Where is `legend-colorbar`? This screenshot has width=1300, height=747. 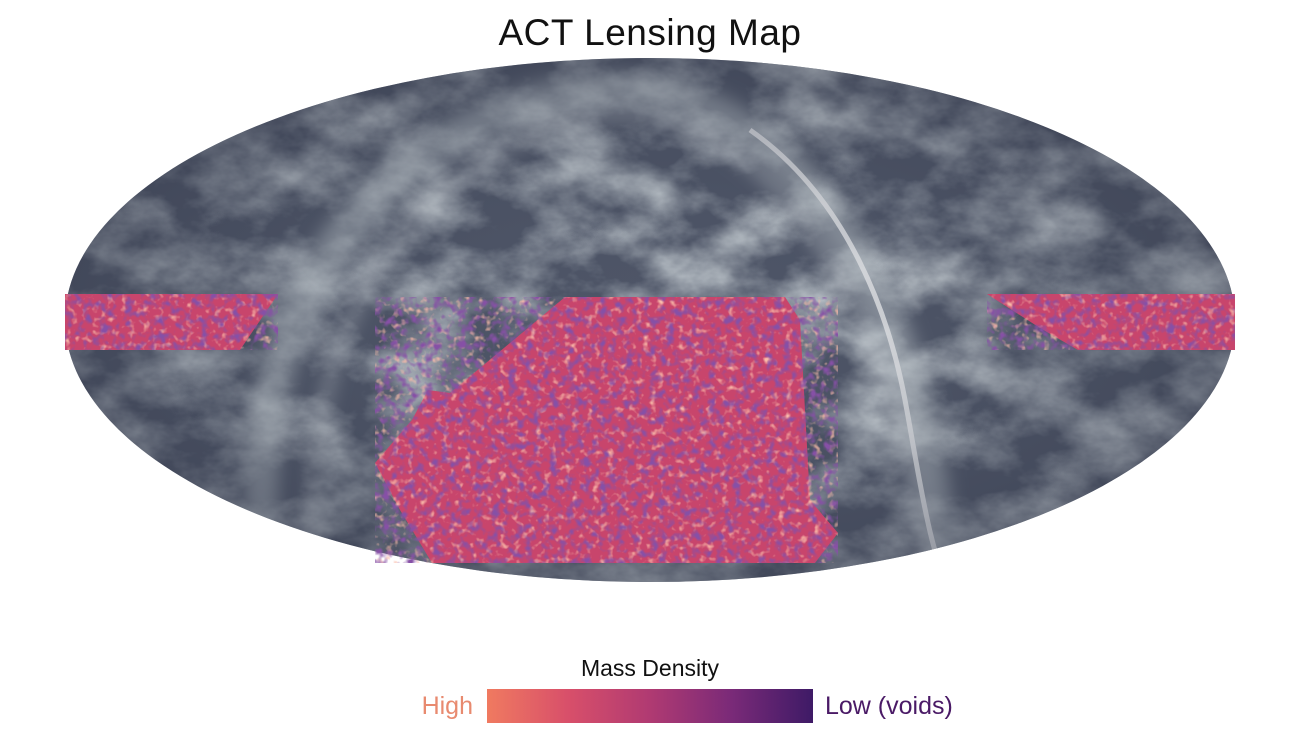
legend-colorbar is located at coordinates (650, 706).